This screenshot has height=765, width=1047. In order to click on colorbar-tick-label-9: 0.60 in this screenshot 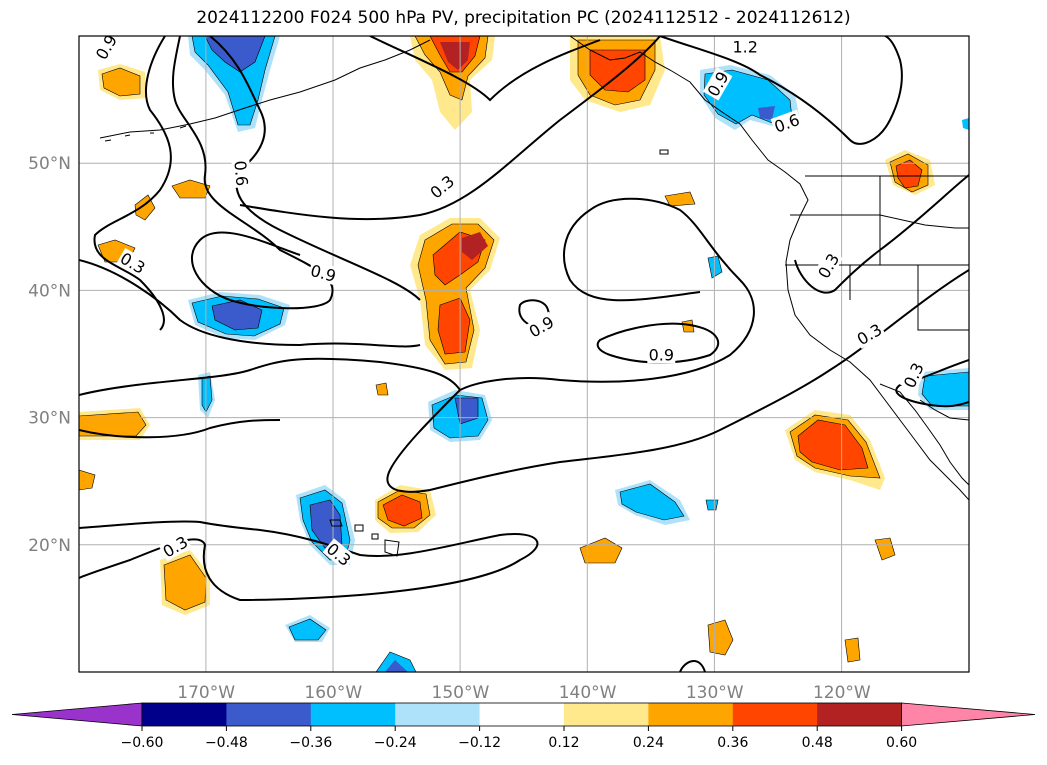, I will do `click(901, 743)`.